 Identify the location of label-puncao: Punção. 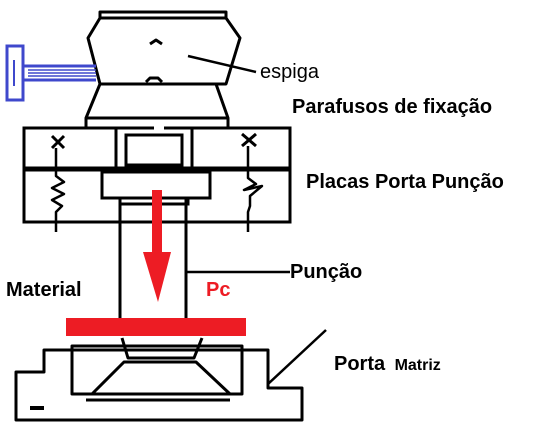
(326, 272).